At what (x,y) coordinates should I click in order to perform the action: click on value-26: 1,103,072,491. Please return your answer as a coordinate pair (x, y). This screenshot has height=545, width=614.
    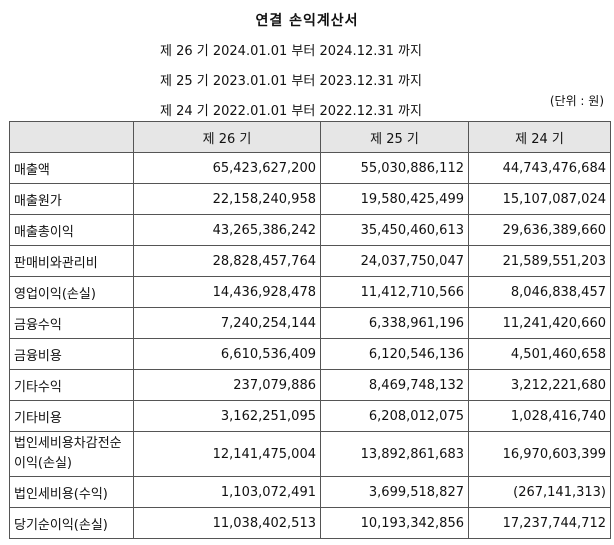
    Looking at the image, I should click on (227, 492).